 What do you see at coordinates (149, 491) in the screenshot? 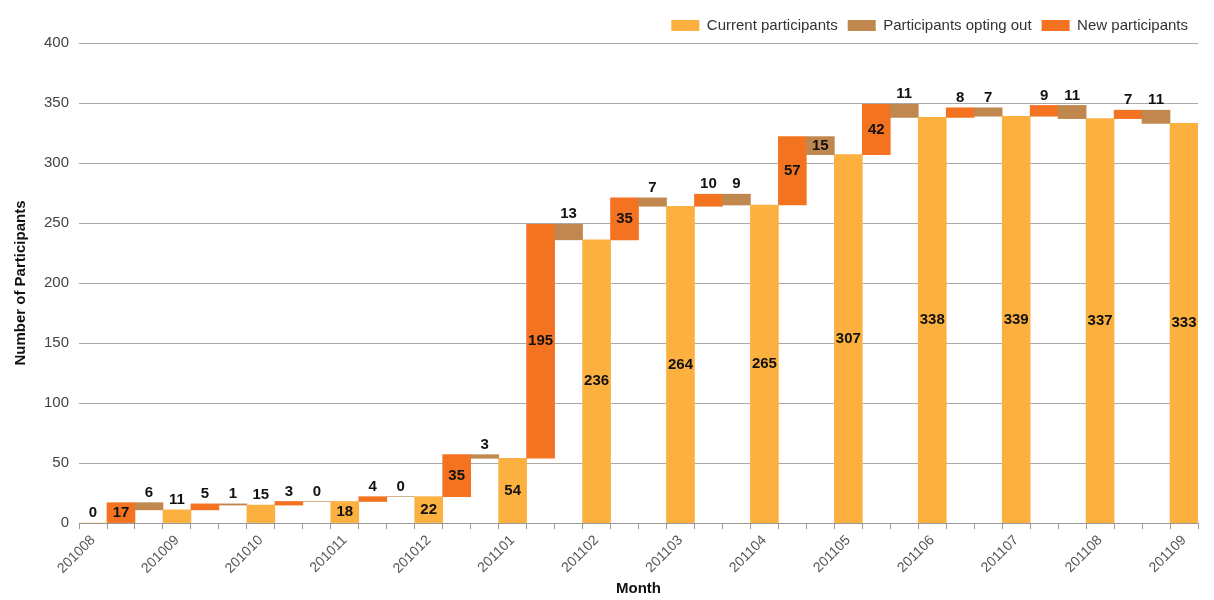
I see `data-label: 6` at bounding box center [149, 491].